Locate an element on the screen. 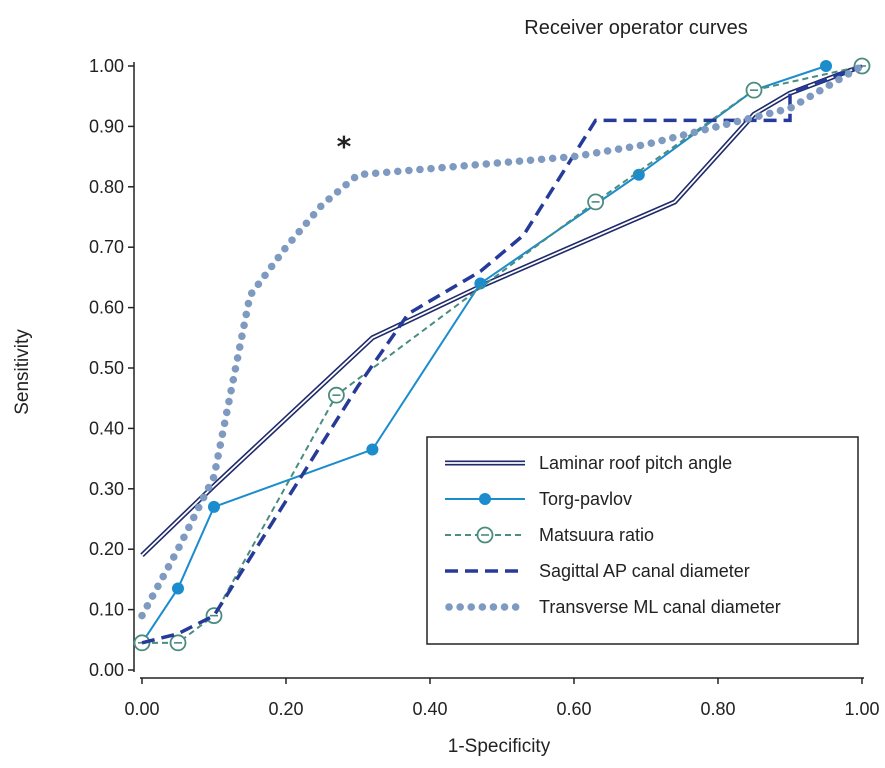 The width and height of the screenshot is (885, 768). x-tick-label: 0.40 is located at coordinates (429, 709).